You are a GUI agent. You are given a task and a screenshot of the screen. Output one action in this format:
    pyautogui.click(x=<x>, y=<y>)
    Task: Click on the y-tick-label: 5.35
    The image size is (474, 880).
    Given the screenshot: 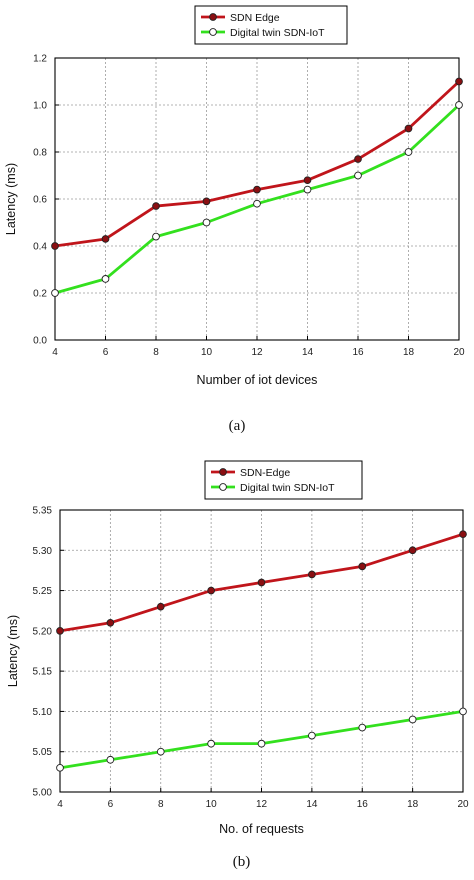 What is the action you would take?
    pyautogui.click(x=43, y=511)
    